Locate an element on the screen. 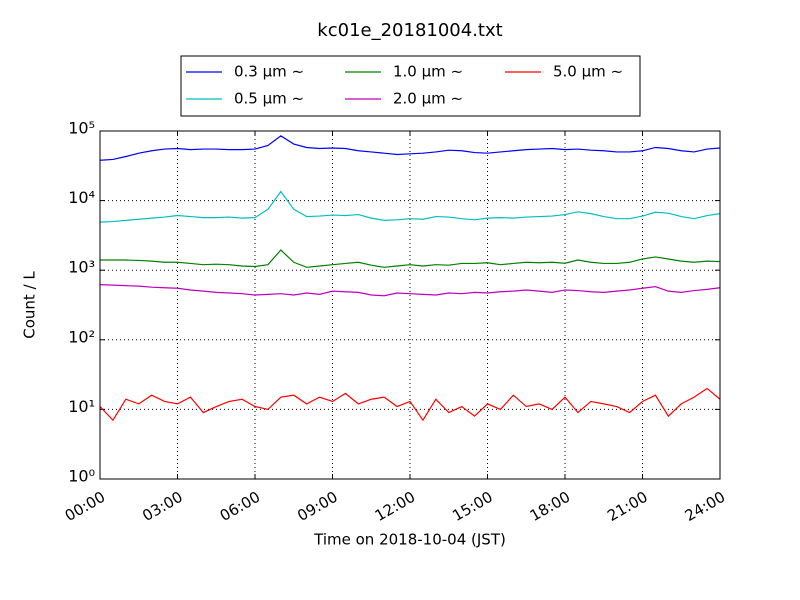 The width and height of the screenshot is (800, 600). y-tick-label: 10² is located at coordinates (81, 336).